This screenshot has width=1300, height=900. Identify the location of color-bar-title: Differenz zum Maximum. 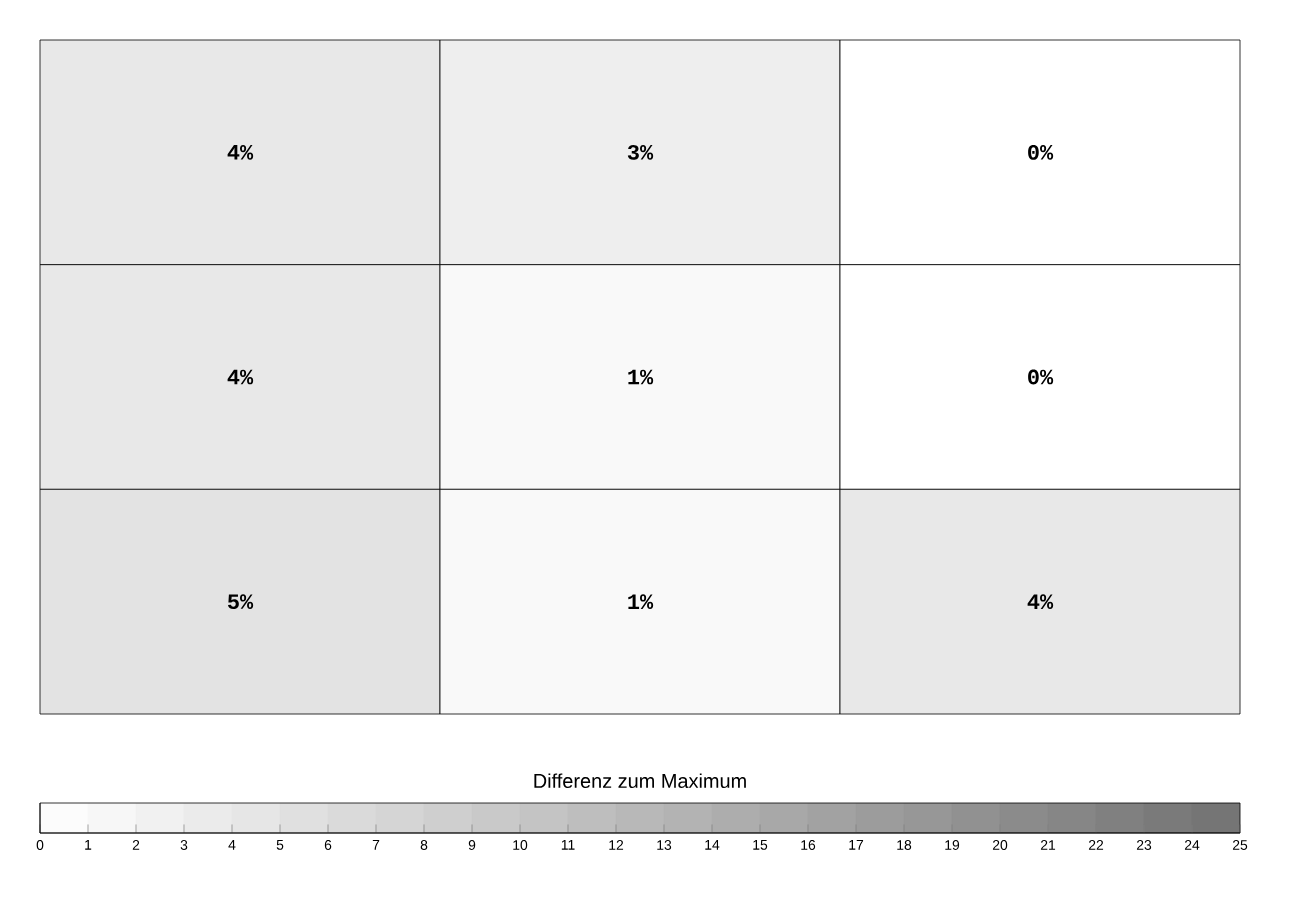
(640, 780).